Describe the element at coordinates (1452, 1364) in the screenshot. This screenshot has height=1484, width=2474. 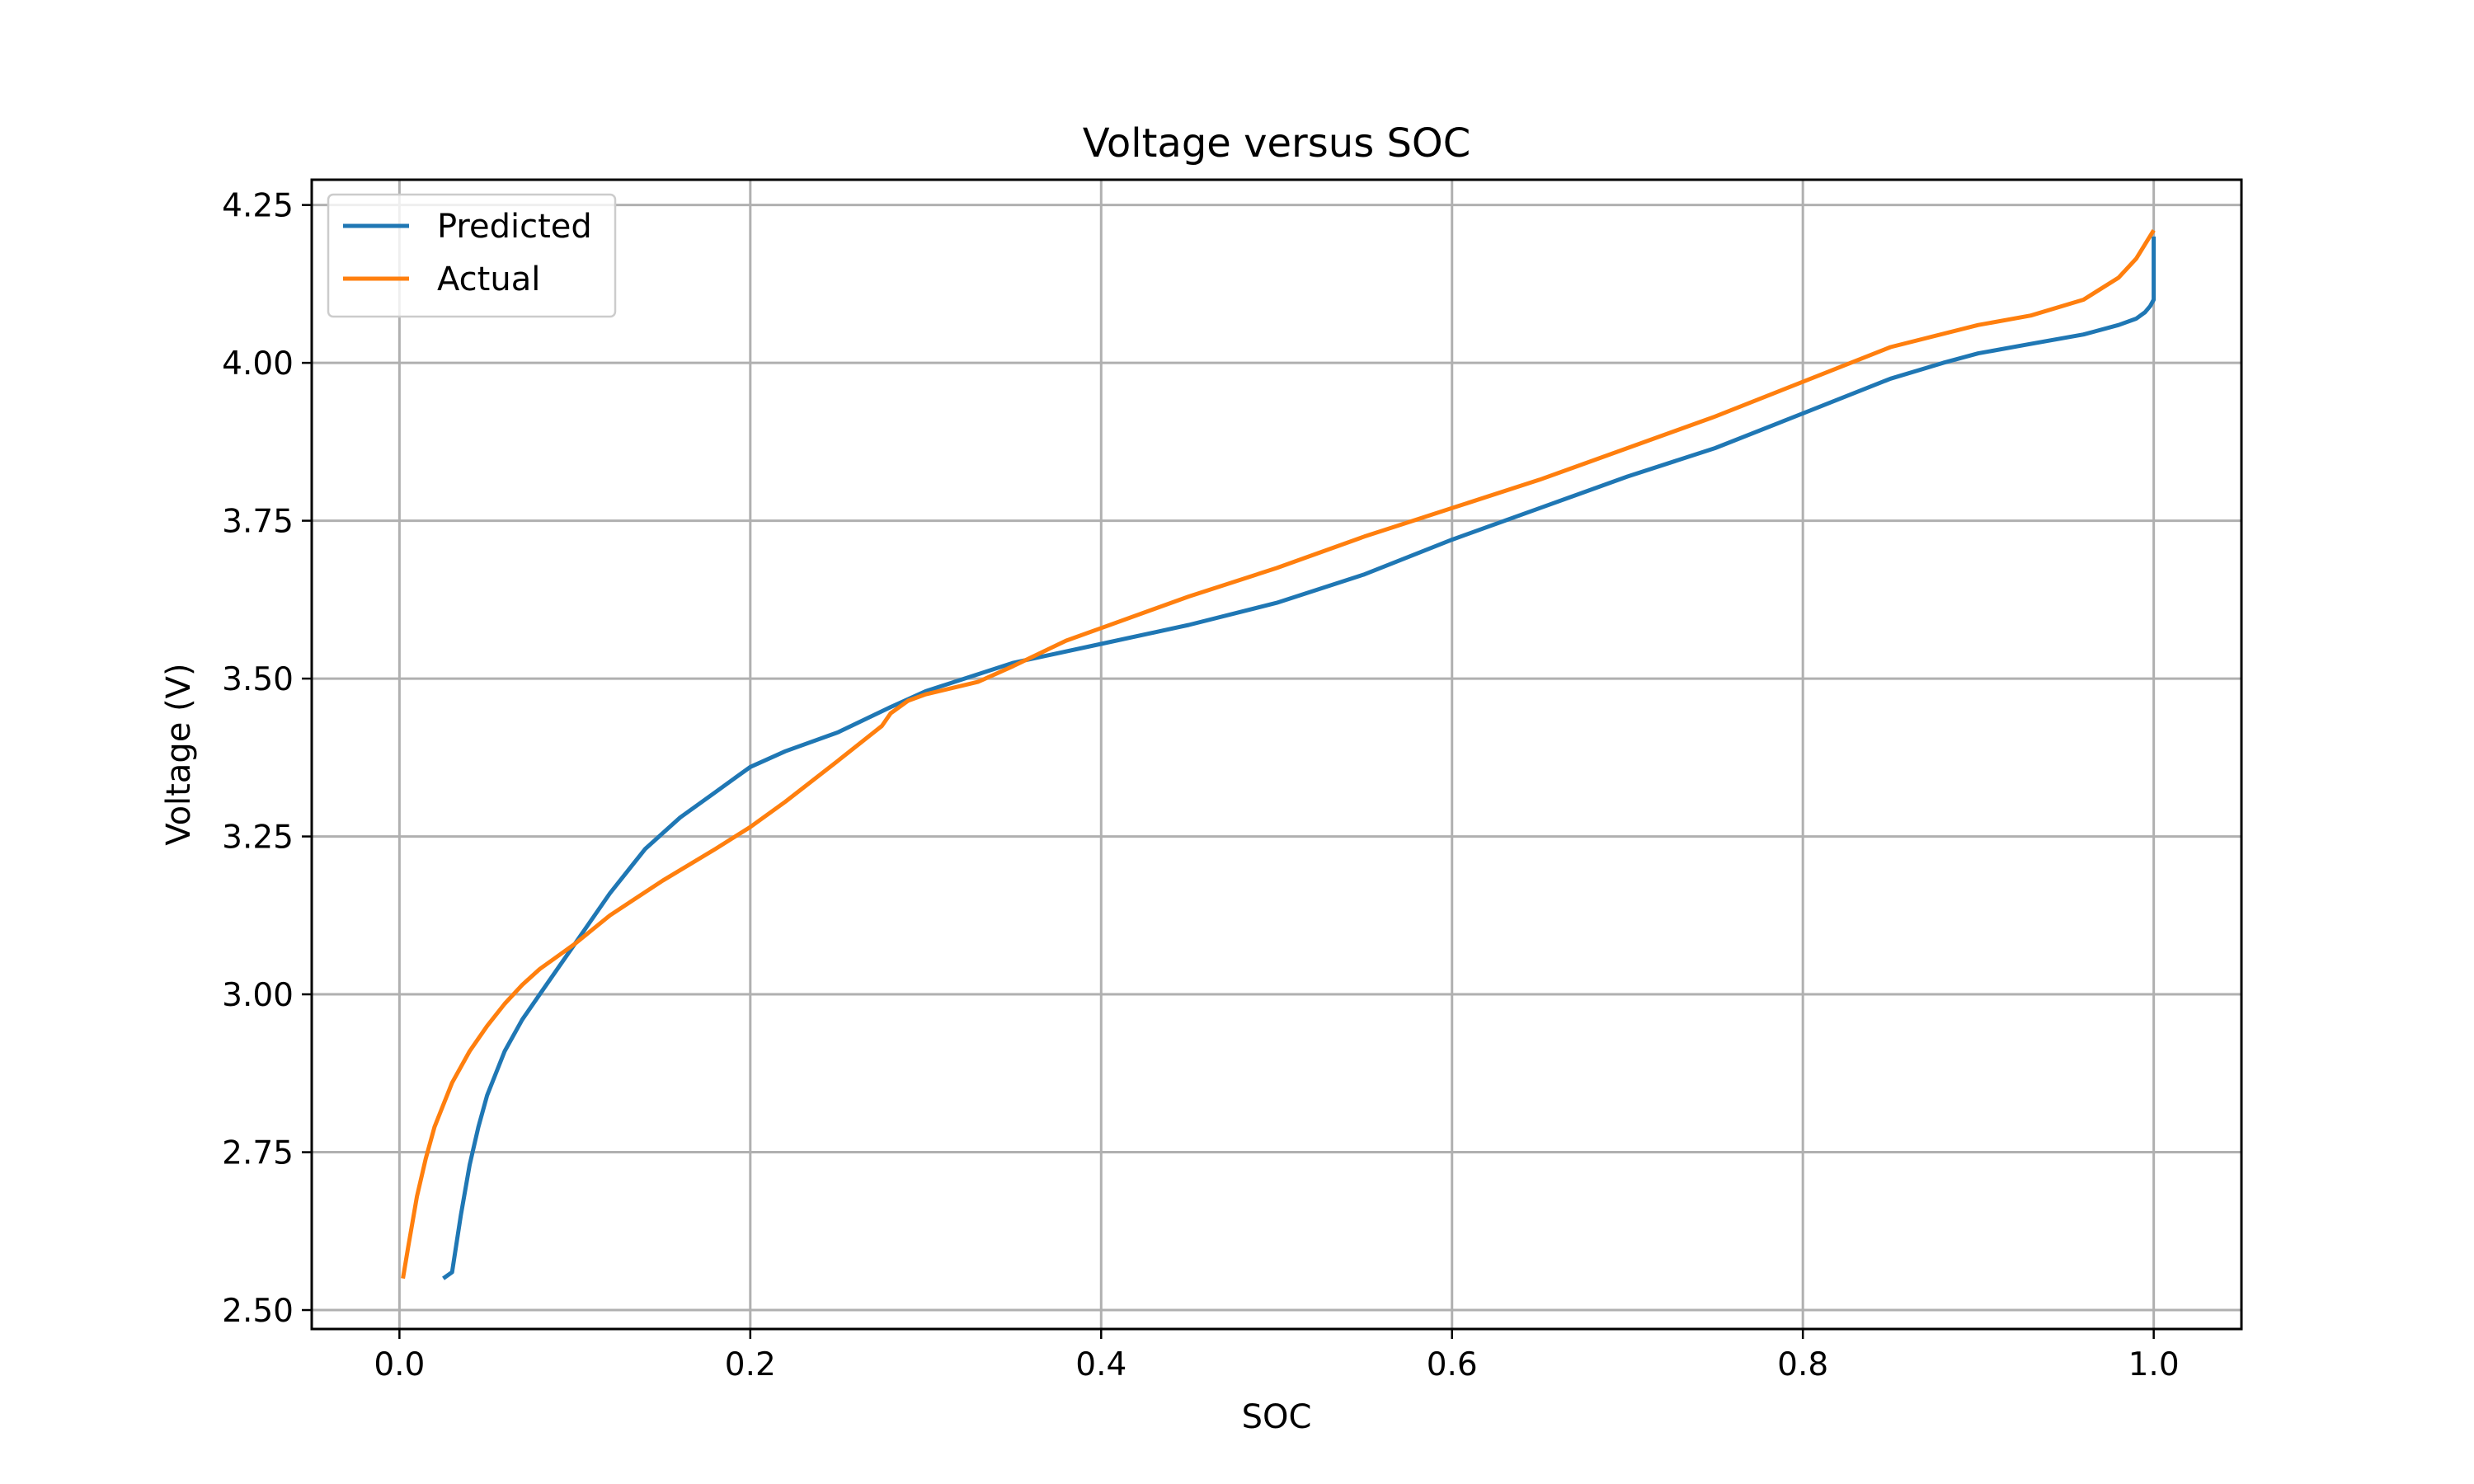
I see `x-tick-label: 0.6` at that location.